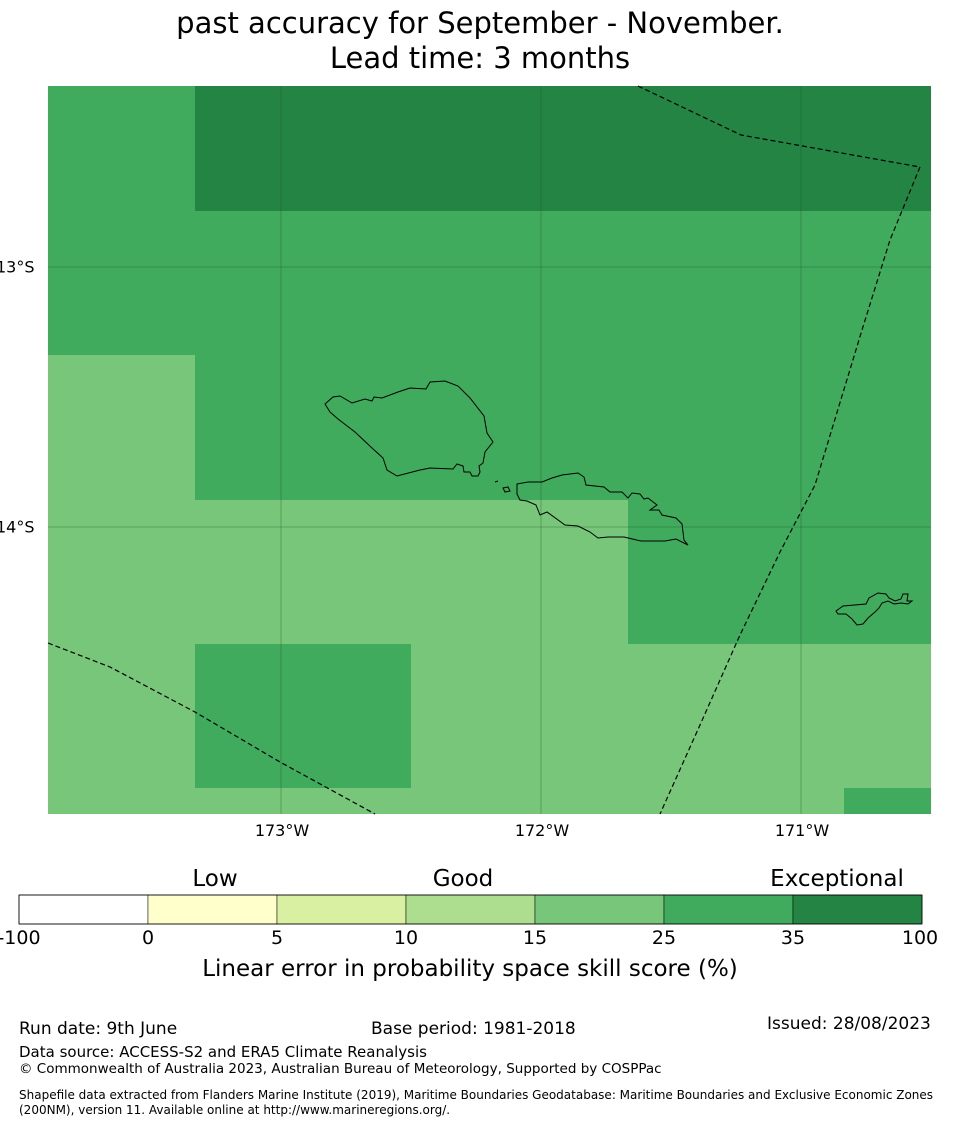 This screenshot has height=1125, width=960. What do you see at coordinates (480, 58) in the screenshot?
I see `map-title-line2: Lead time: 3 months` at bounding box center [480, 58].